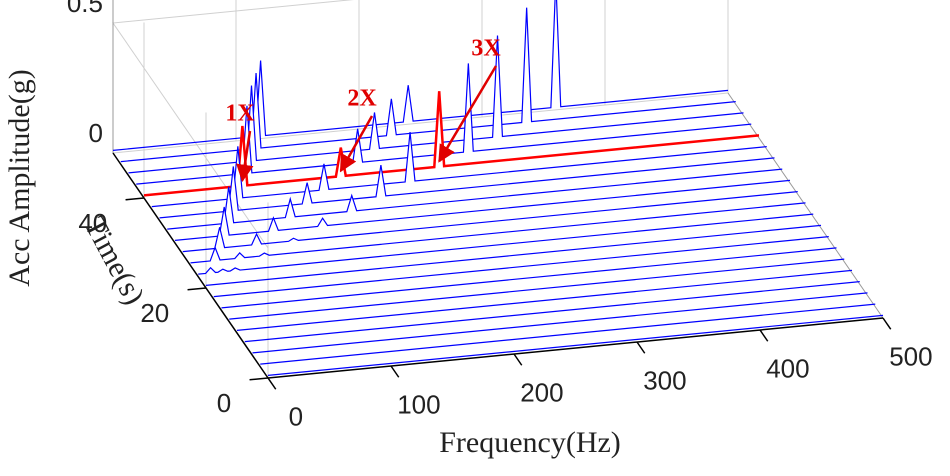 The height and width of the screenshot is (476, 950). I want to click on x-tick-label: 400, so click(787, 368).